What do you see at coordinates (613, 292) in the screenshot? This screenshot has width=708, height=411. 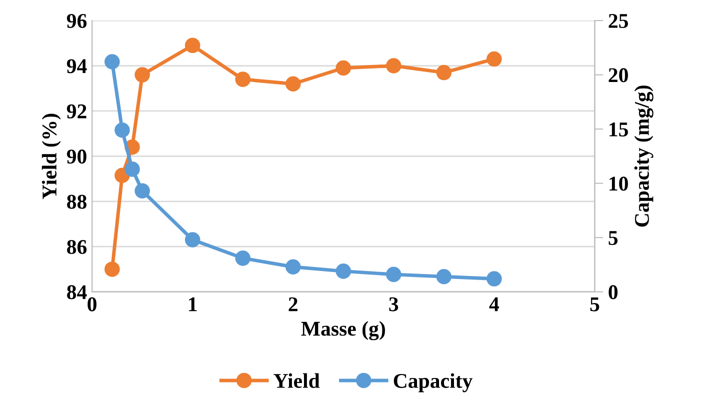 I see `y2-tick-label: 0` at bounding box center [613, 292].